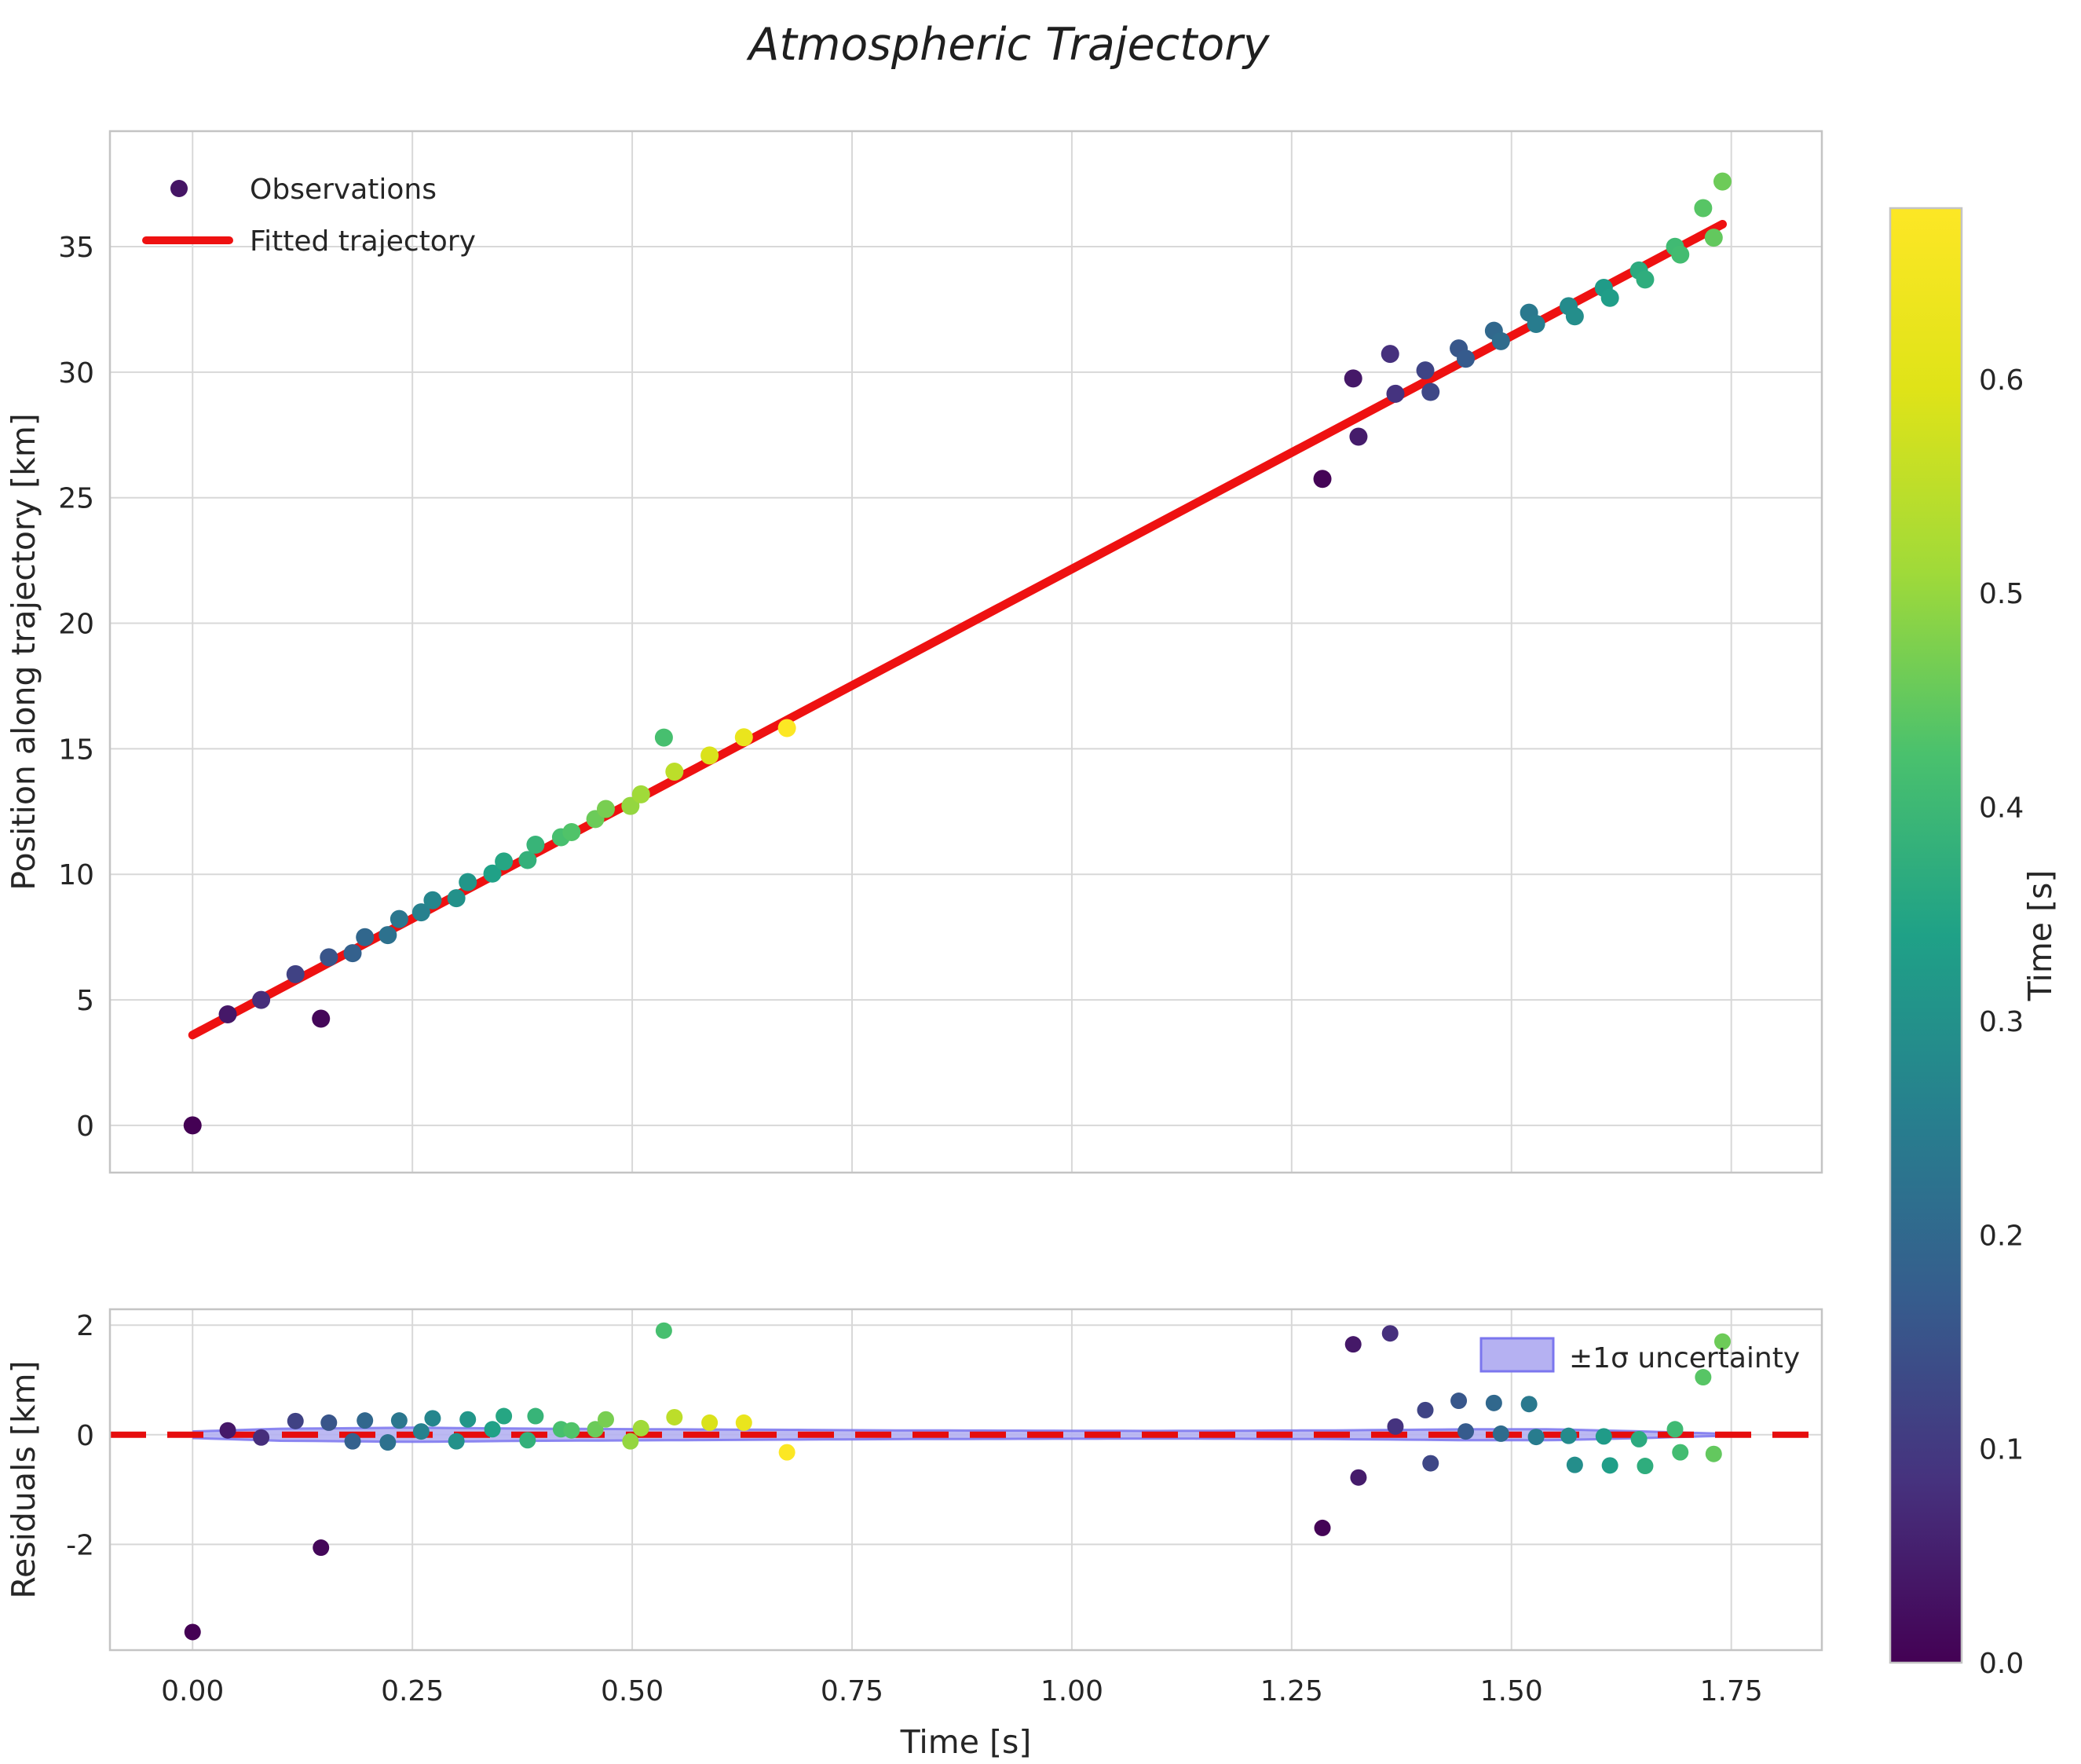 This screenshot has width=2081, height=1764. Describe the element at coordinates (76, 374) in the screenshot. I see `main-y-tick-label: 30` at that location.